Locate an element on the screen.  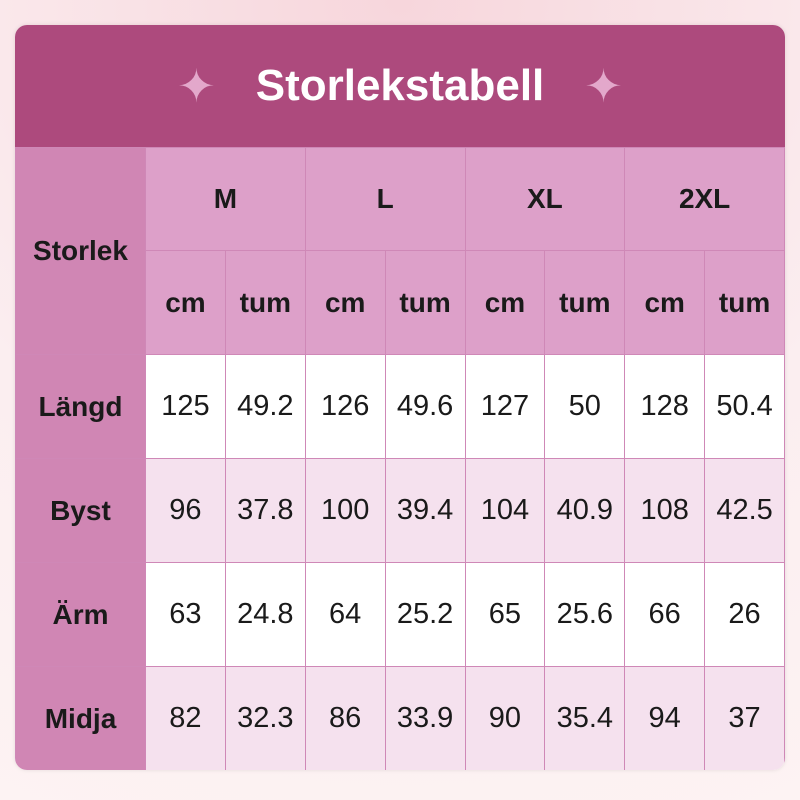
value-cell: 128 is located at coordinates (665, 406).